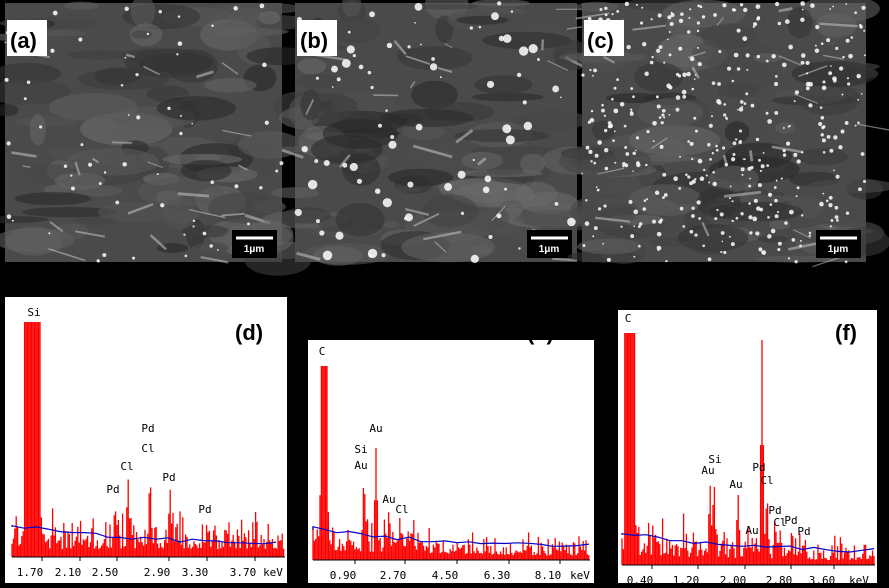 This screenshot has height=588, width=889. What do you see at coordinates (157, 572) in the screenshot?
I see `x-tick-label: 2.90` at bounding box center [157, 572].